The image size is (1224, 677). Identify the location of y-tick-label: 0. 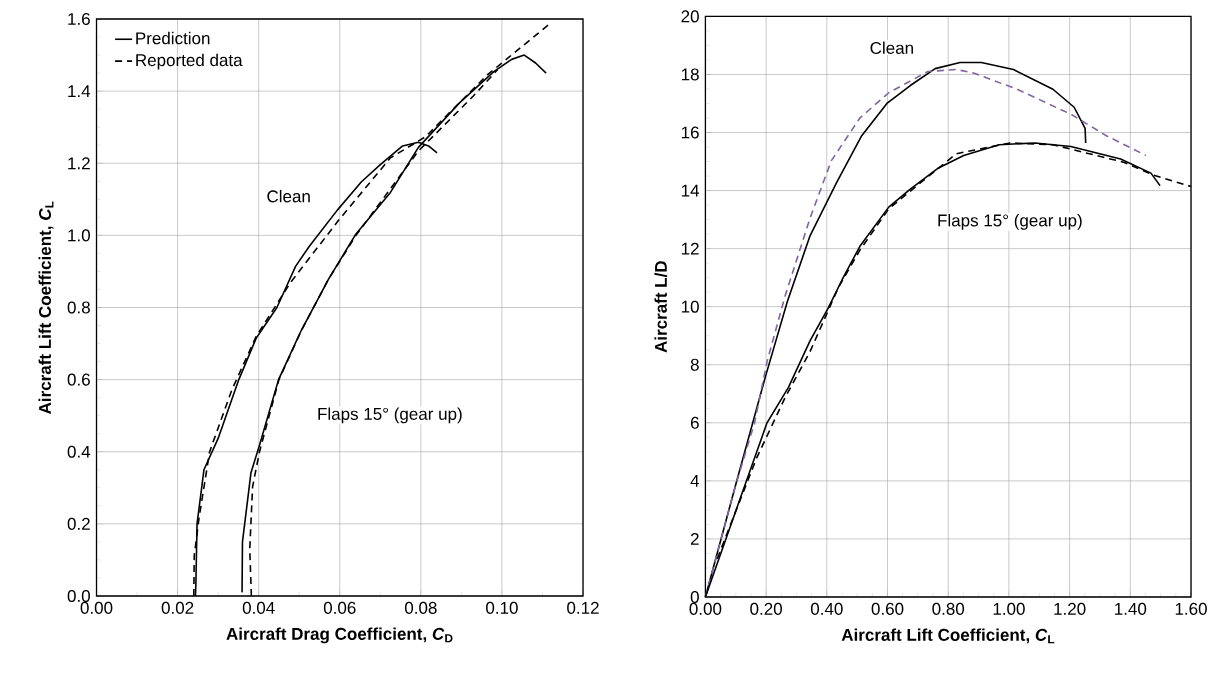
(694, 597).